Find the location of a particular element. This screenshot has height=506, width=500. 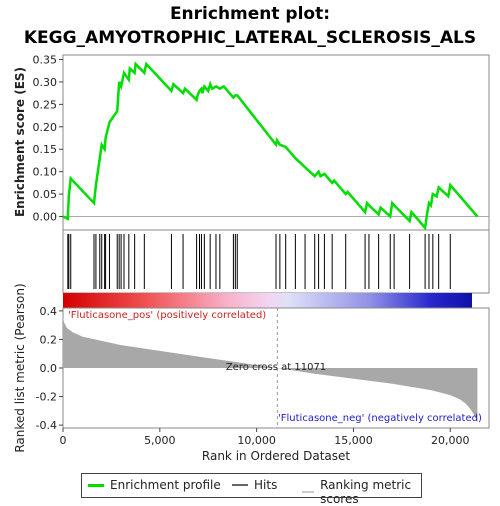

metric-x-axis-label: Rank in Ordered Dataset is located at coordinates (276, 456).